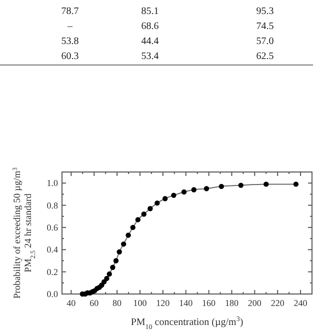 This screenshot has width=320, height=333. Describe the element at coordinates (163, 303) in the screenshot. I see `x-tick-label: 120` at that location.